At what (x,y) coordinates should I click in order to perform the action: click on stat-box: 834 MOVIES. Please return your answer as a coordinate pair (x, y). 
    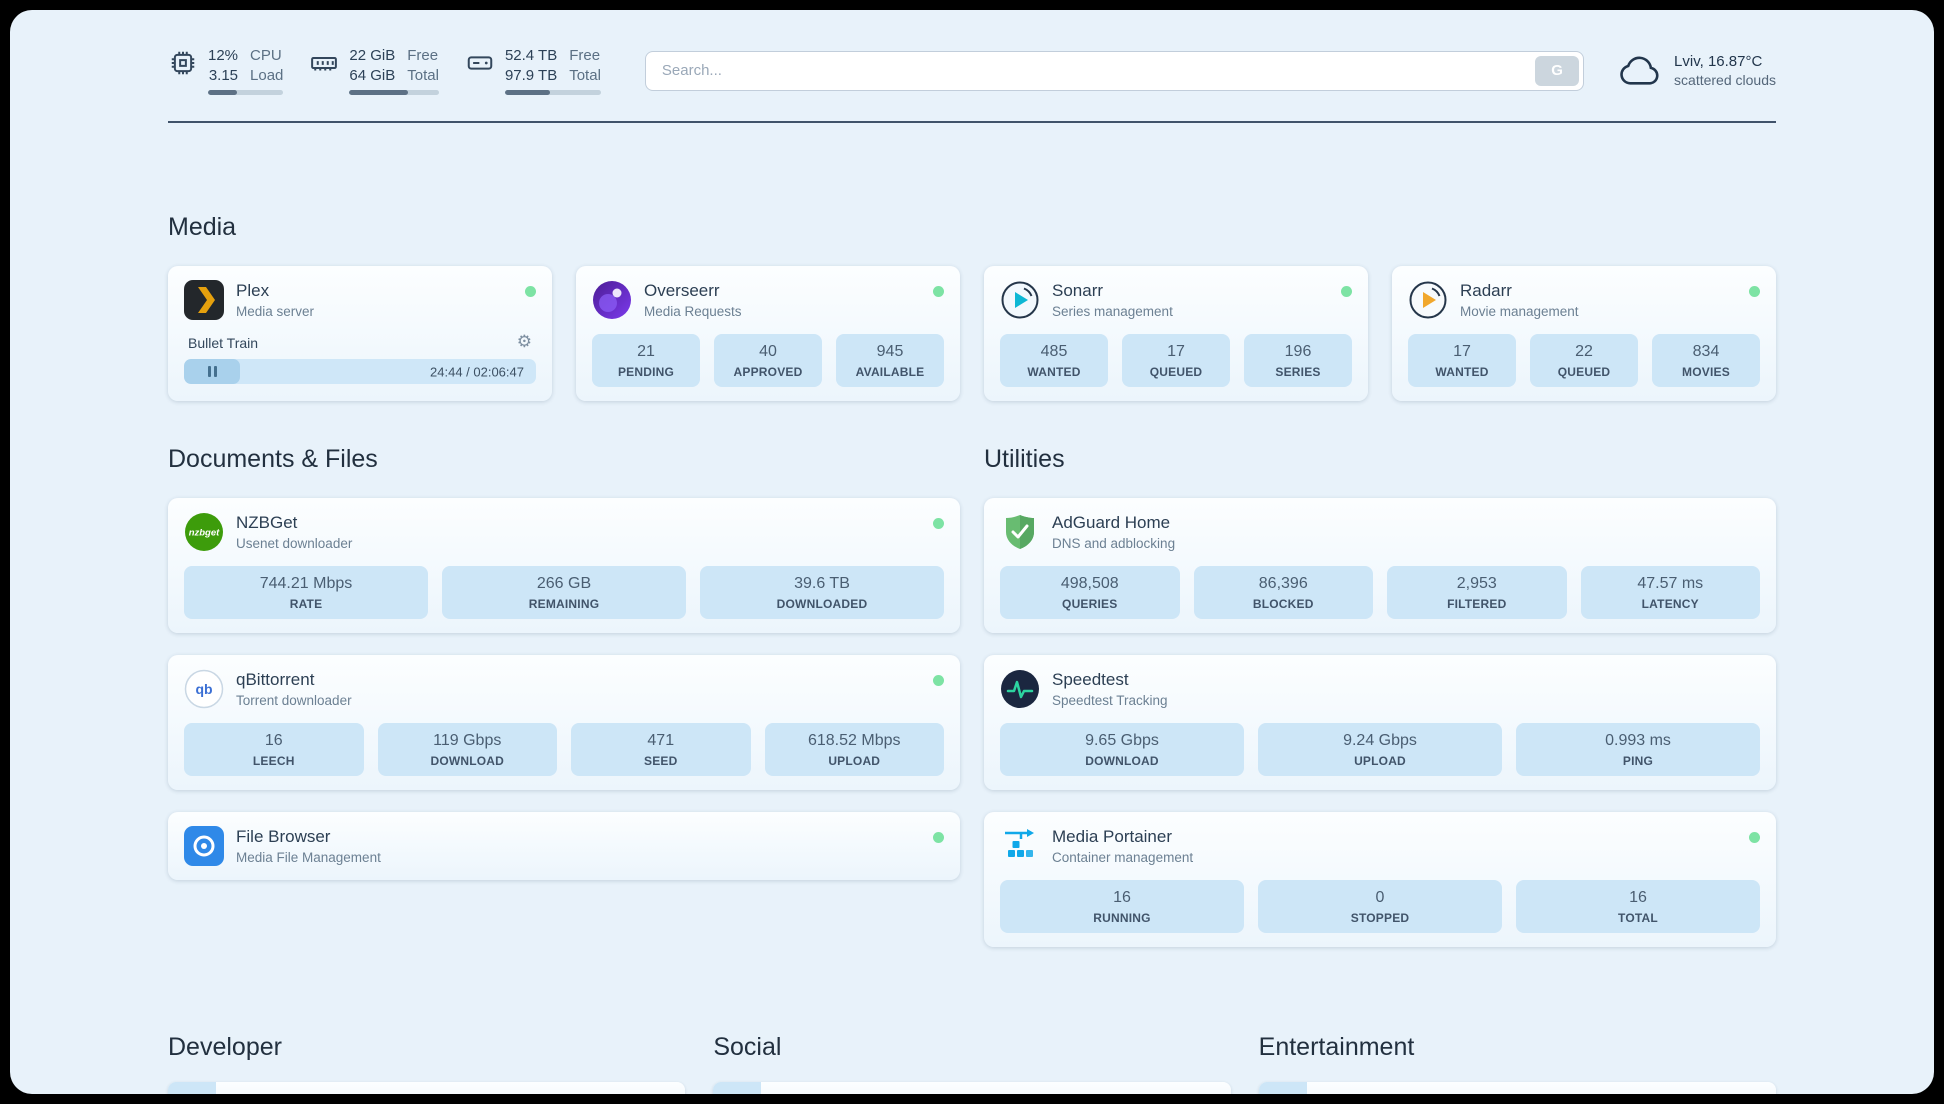
    Looking at the image, I should click on (1706, 360).